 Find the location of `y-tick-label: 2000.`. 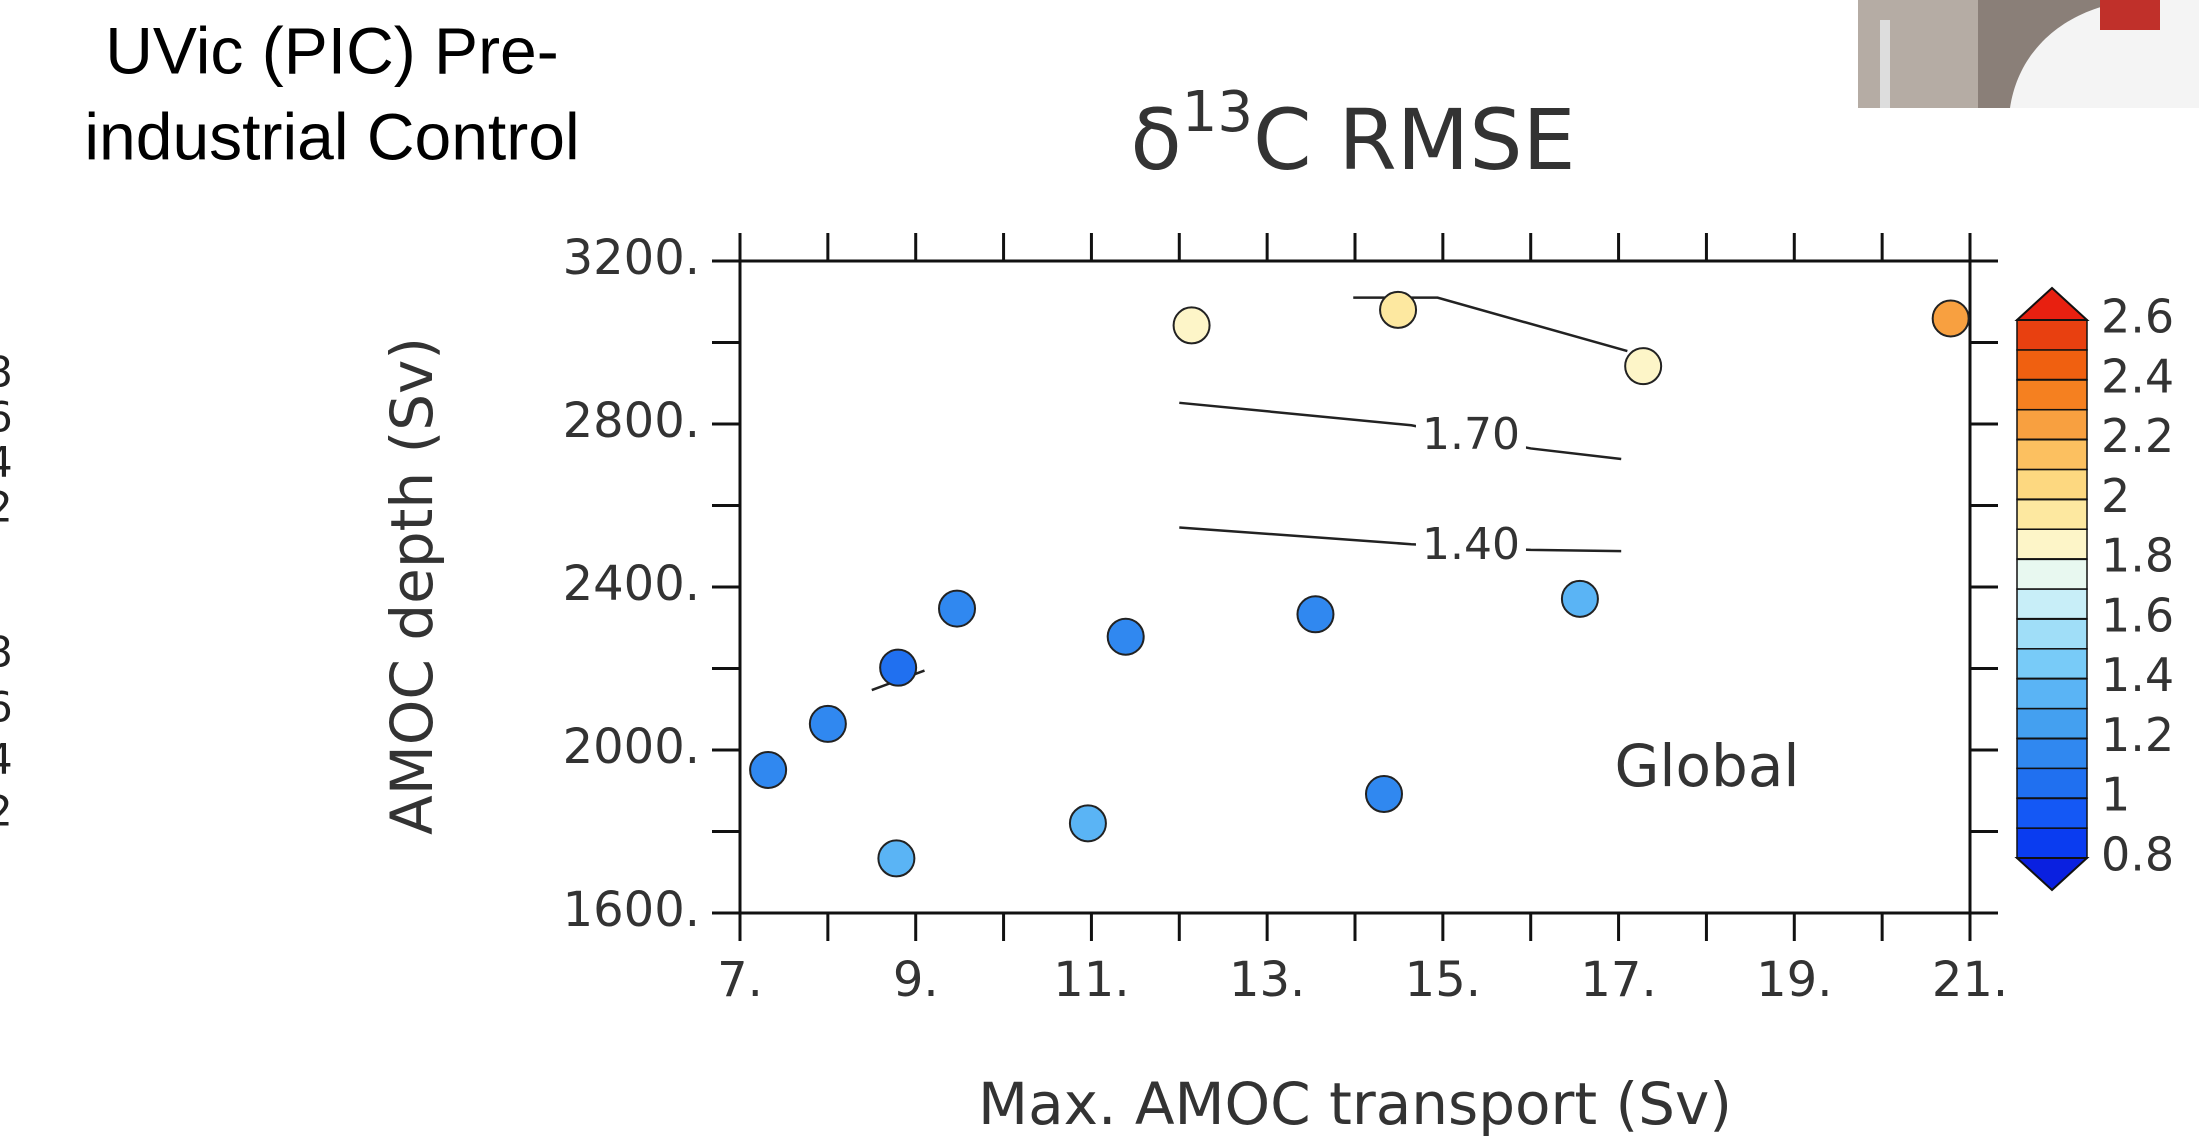

y-tick-label: 2000. is located at coordinates (631, 747).